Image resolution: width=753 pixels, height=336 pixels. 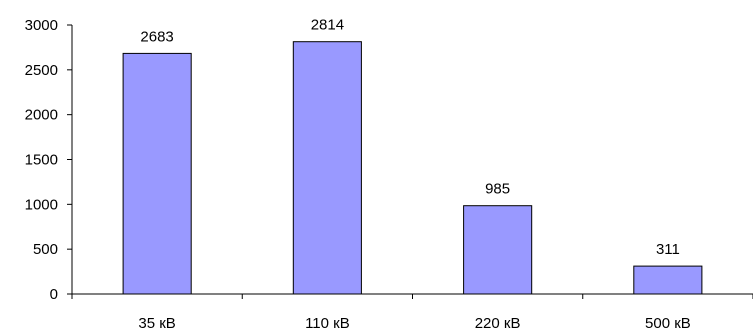 I want to click on y-tick-label-6: 3000, so click(x=41, y=25).